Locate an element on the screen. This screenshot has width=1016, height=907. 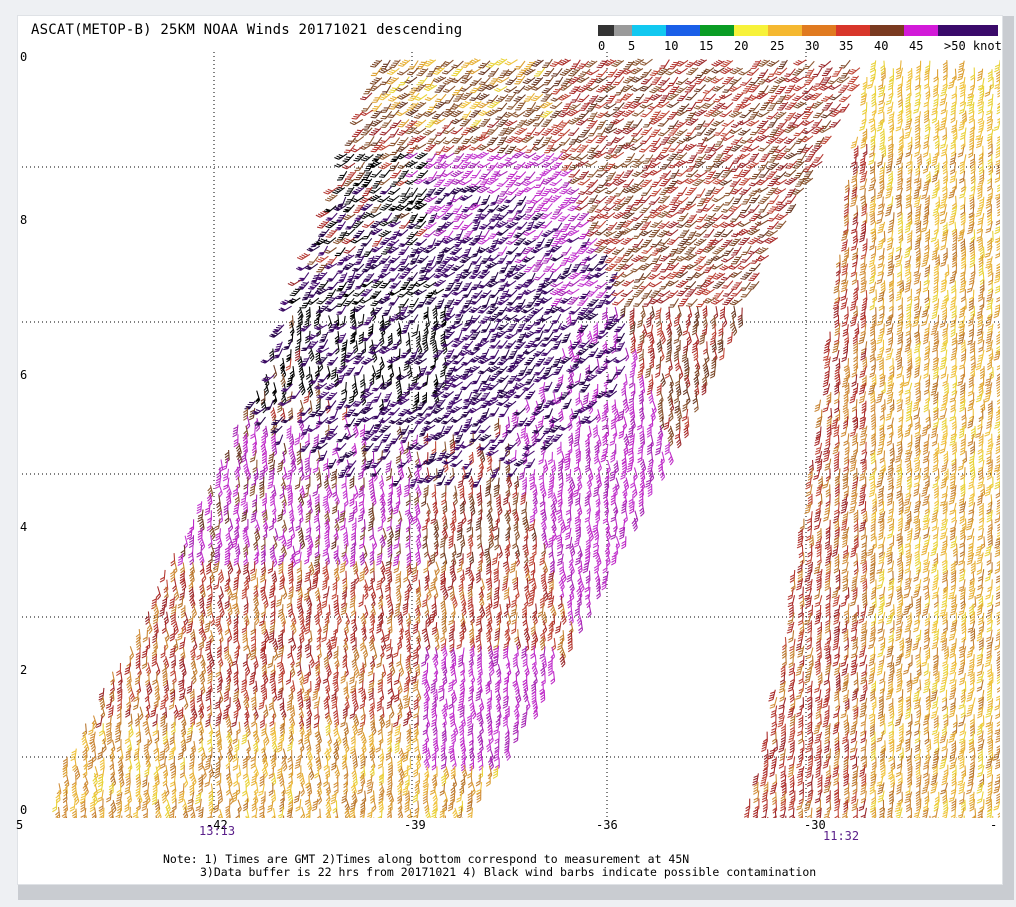
colorbar-segment is located at coordinates (785, 30).